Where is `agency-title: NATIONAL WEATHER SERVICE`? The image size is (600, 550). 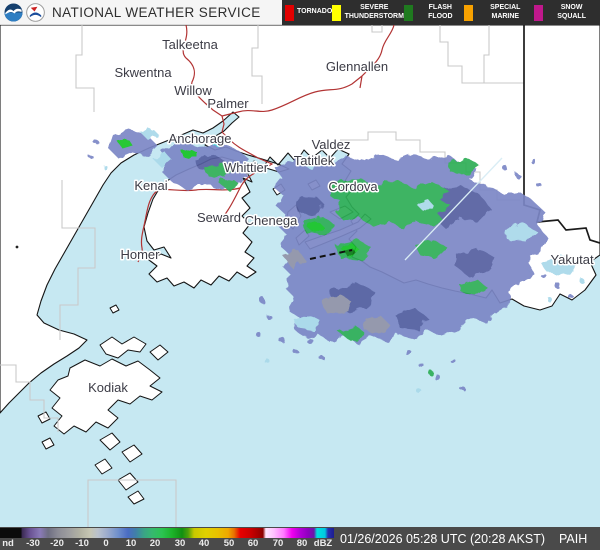 agency-title: NATIONAL WEATHER SERVICE is located at coordinates (156, 12).